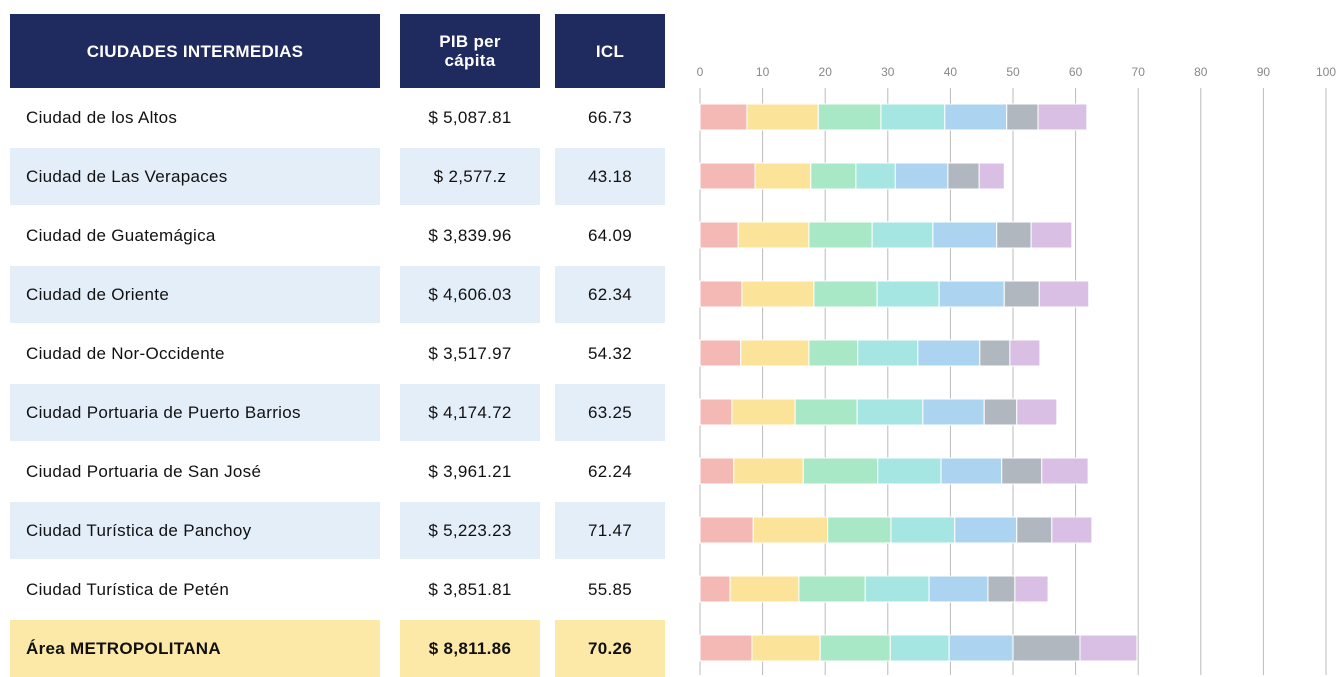 This screenshot has width=1338, height=677. Describe the element at coordinates (470, 412) in the screenshot. I see `table-cell: $ 4,174.72` at that location.